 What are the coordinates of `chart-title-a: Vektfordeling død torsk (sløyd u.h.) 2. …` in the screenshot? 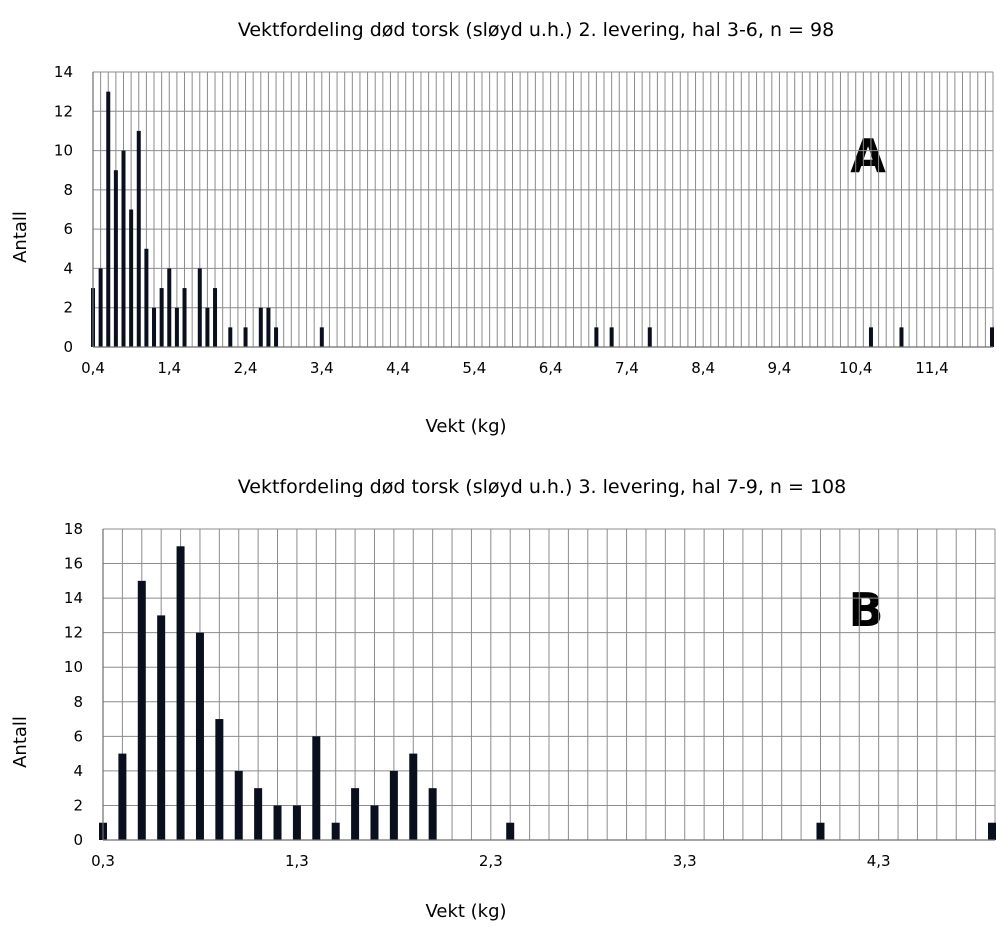 It's located at (536, 30).